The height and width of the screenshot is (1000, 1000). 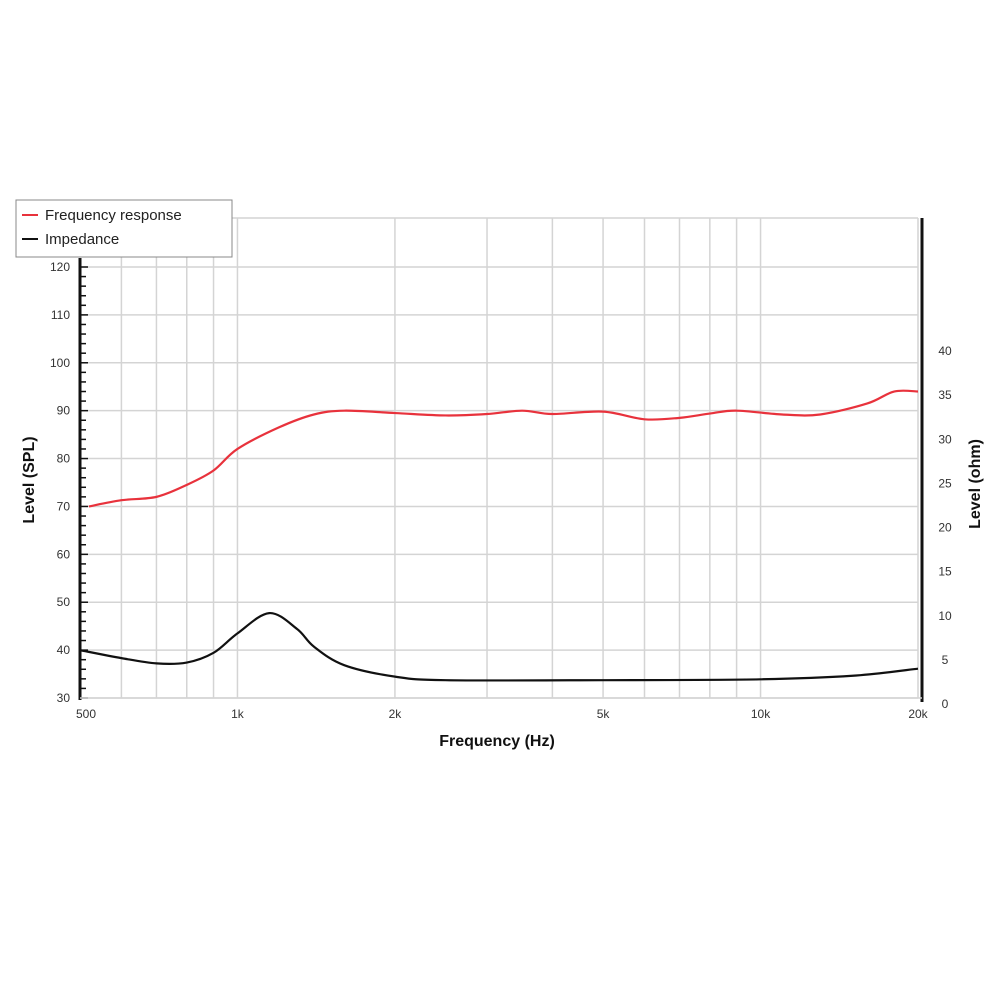 What do you see at coordinates (64, 411) in the screenshot?
I see `y-tick-label: 90` at bounding box center [64, 411].